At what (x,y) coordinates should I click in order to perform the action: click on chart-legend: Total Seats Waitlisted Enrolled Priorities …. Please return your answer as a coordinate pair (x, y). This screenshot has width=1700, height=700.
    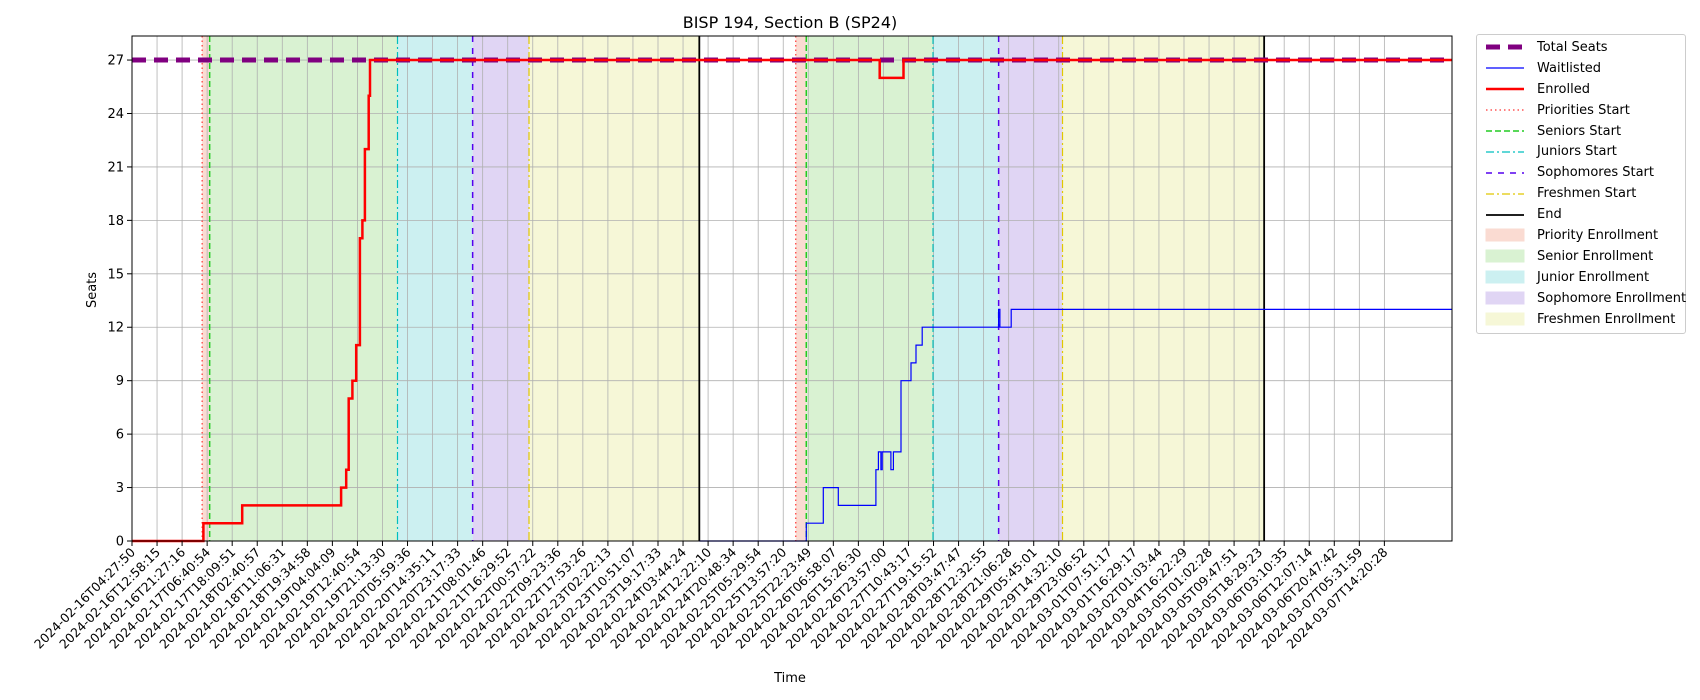
    Looking at the image, I should click on (1581, 184).